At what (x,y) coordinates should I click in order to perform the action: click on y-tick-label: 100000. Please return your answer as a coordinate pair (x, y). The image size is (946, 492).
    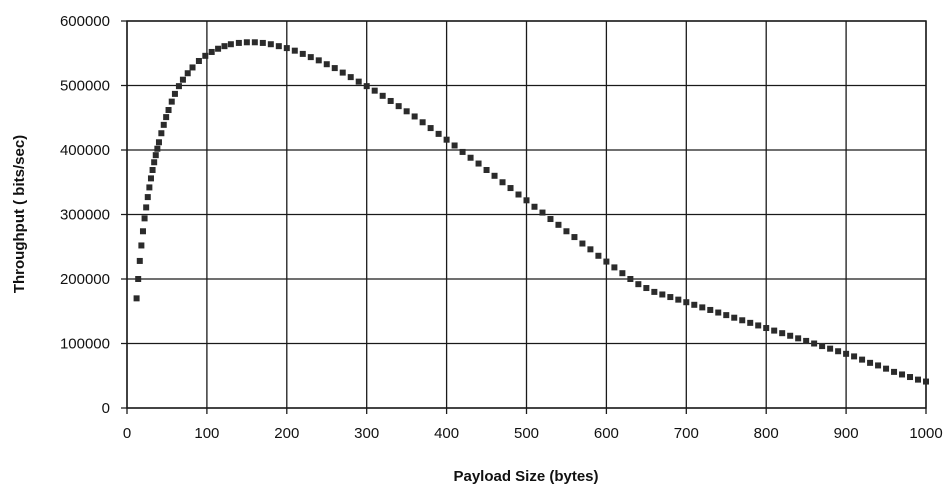
    Looking at the image, I should click on (85, 344).